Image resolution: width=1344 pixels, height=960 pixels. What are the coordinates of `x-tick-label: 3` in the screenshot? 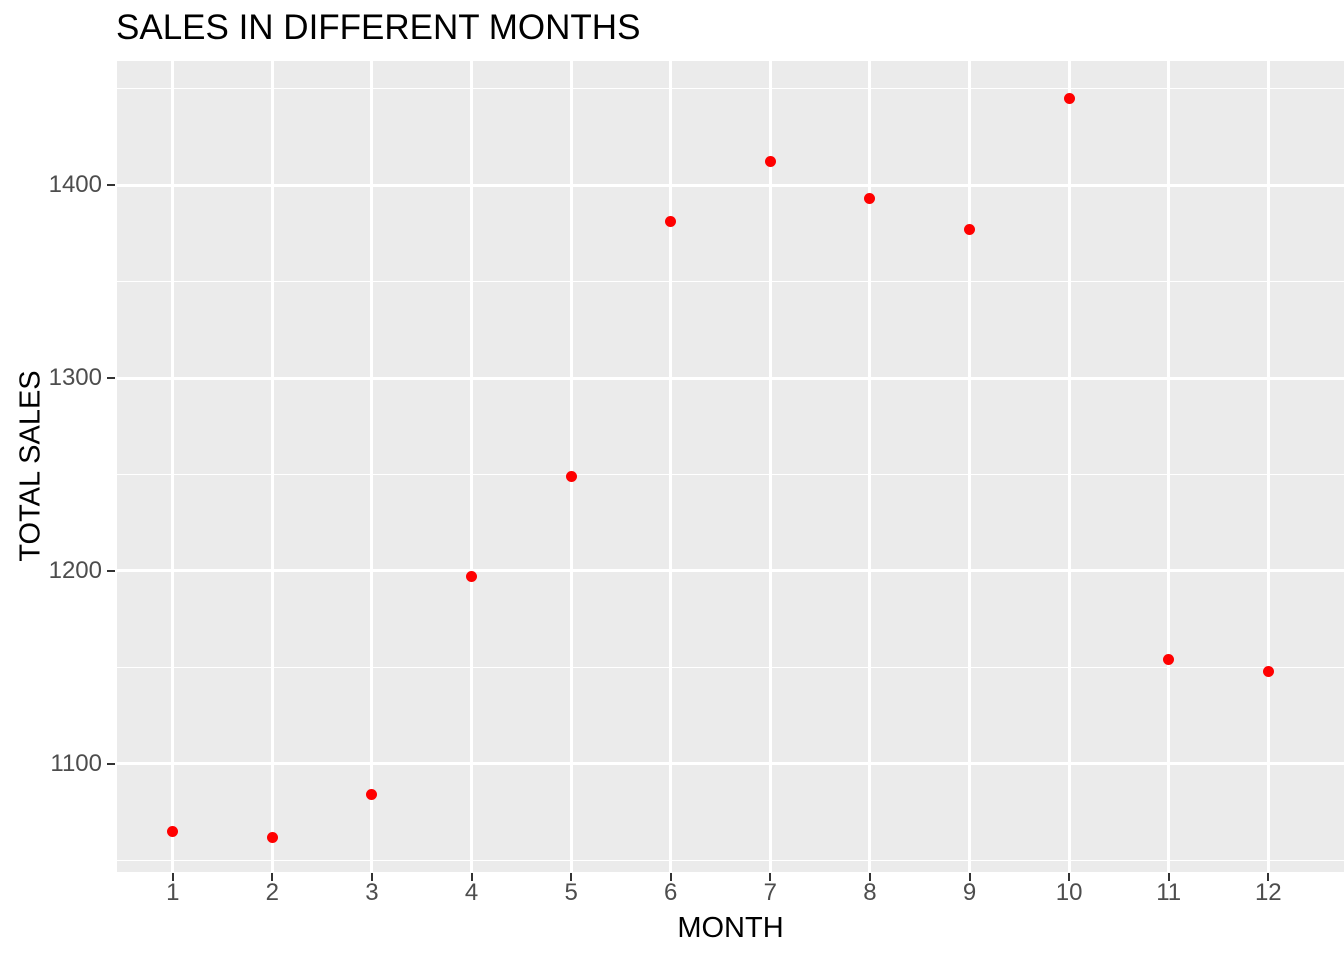 It's located at (372, 892).